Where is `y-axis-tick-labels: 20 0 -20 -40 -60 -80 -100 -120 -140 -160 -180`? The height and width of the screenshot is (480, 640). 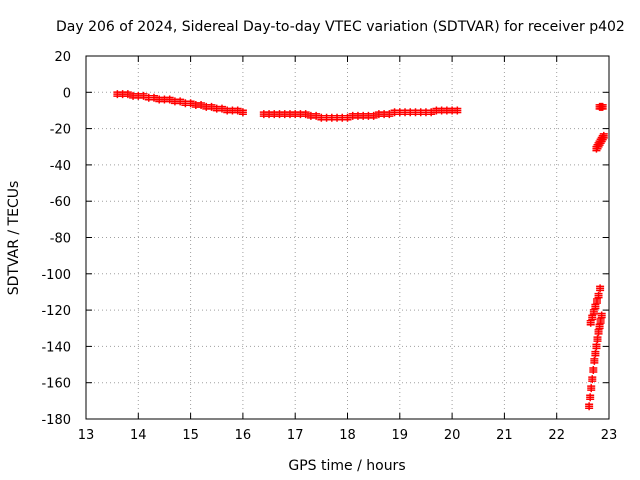
y-axis-tick-labels: 20 0 -20 -40 -60 -80 -100 -120 -140 -160 -180 is located at coordinates (56, 239).